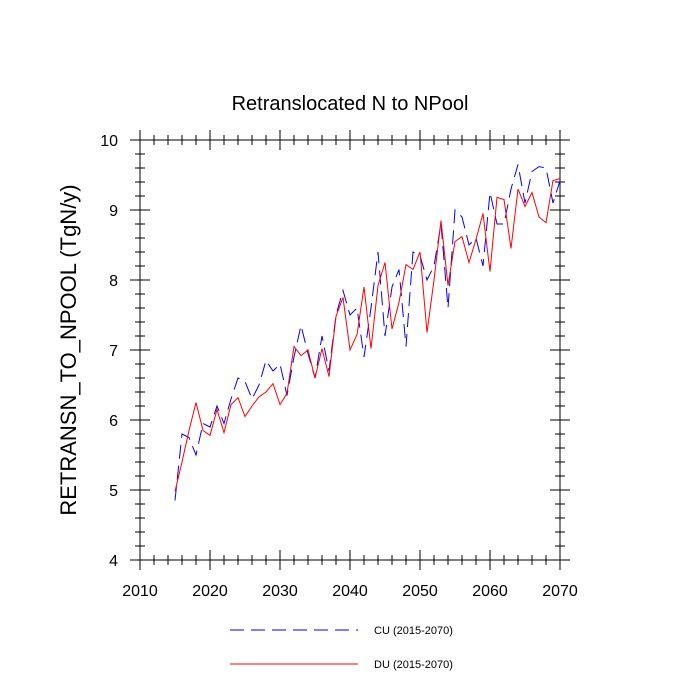  I want to click on x-tick-label: 2040, so click(350, 591).